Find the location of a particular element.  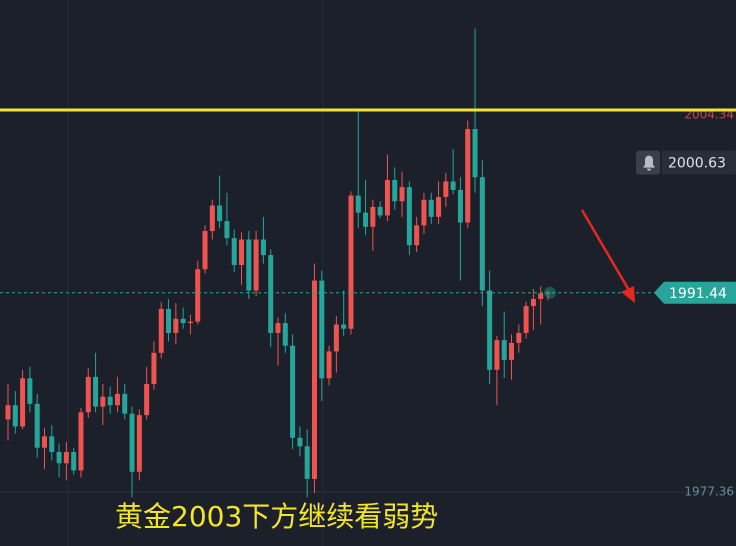

y-tick-label: 1977.36 is located at coordinates (709, 492).